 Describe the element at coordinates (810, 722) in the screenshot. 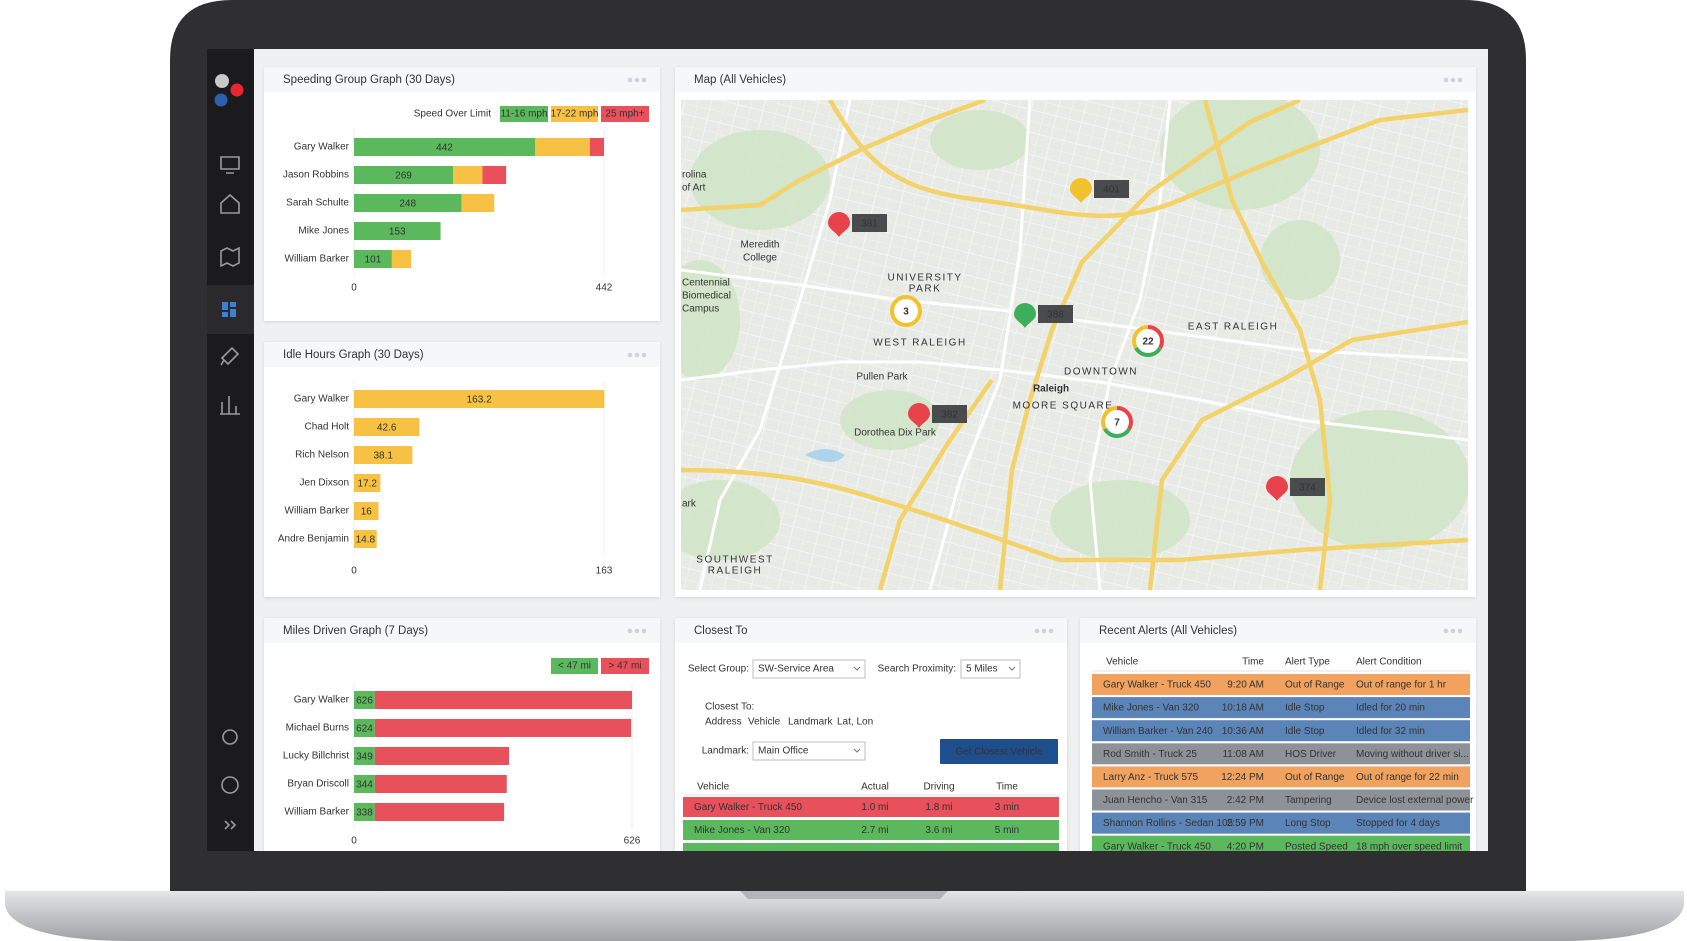

I see `radio-option: Landmark` at that location.